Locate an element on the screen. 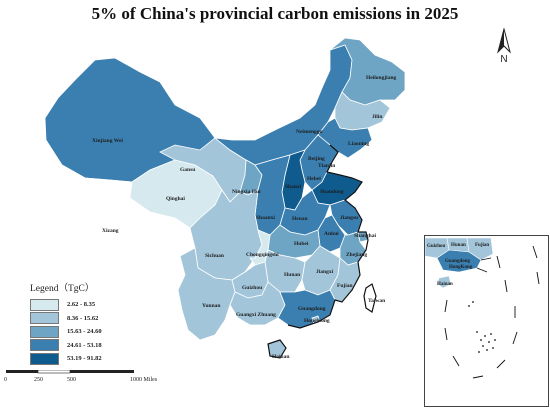 The height and width of the screenshot is (413, 550). label-zhejiang: Zhejiang is located at coordinates (356, 255).